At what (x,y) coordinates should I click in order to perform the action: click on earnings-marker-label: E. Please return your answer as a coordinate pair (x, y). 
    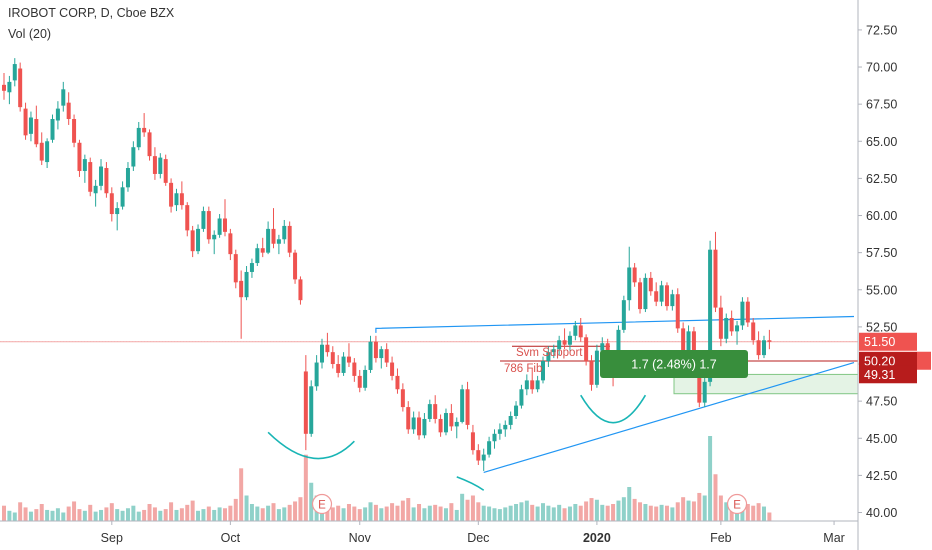
    Looking at the image, I should click on (322, 506).